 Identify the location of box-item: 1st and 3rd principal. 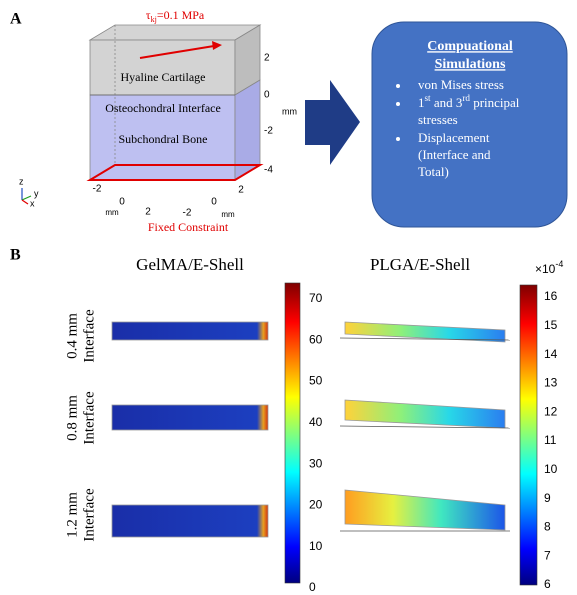
(469, 101).